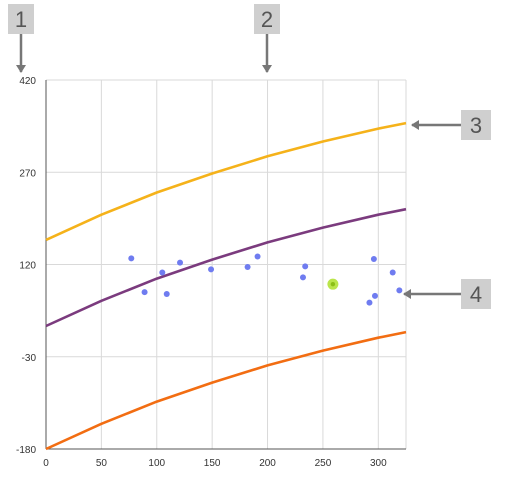 This screenshot has height=477, width=506. What do you see at coordinates (156, 463) in the screenshot?
I see `x-tick-label: 100` at bounding box center [156, 463].